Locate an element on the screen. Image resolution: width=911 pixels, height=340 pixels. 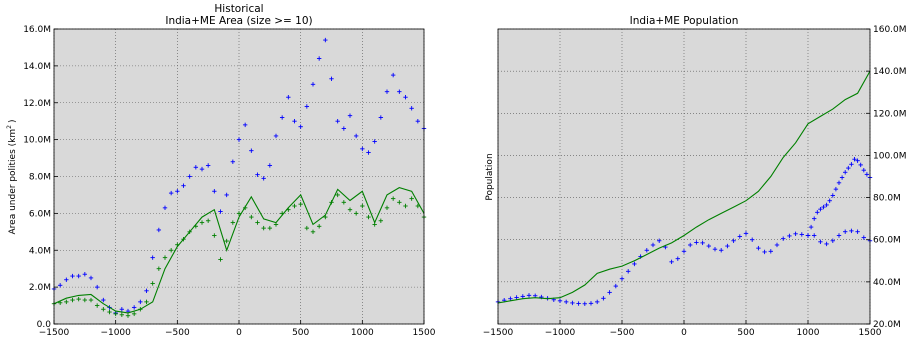
area-x-tick-label: −1500 is located at coordinates (54, 333).